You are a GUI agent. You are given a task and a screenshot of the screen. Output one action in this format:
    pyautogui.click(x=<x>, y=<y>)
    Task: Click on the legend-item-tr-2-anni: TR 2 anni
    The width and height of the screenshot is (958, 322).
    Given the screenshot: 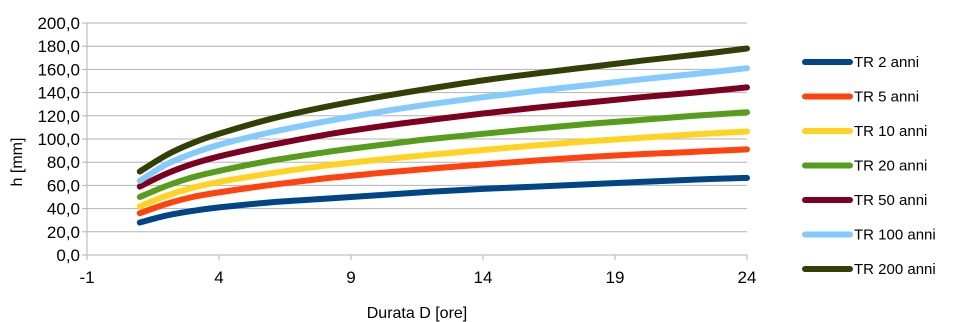 What is the action you would take?
    pyautogui.click(x=860, y=62)
    